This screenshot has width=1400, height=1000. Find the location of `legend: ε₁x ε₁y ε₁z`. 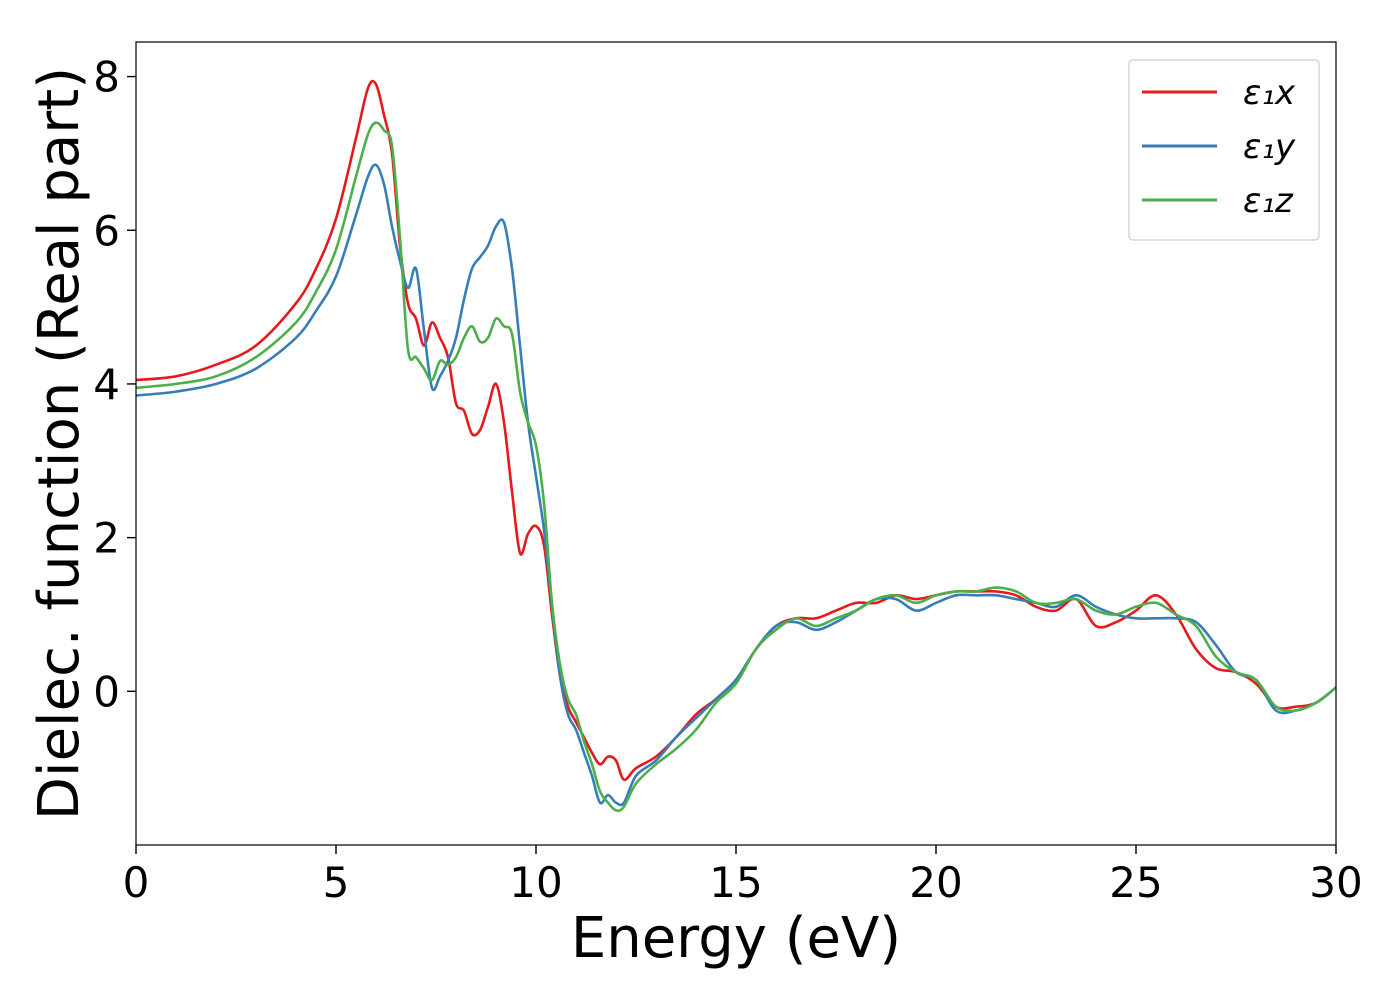

legend: ε₁x ε₁y ε₁z is located at coordinates (1224, 150).